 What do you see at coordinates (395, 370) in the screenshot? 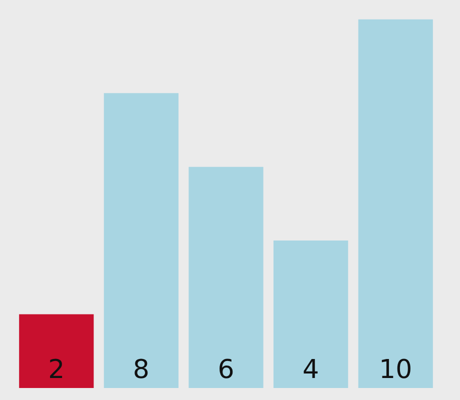
I see `data-label: 10` at bounding box center [395, 370].